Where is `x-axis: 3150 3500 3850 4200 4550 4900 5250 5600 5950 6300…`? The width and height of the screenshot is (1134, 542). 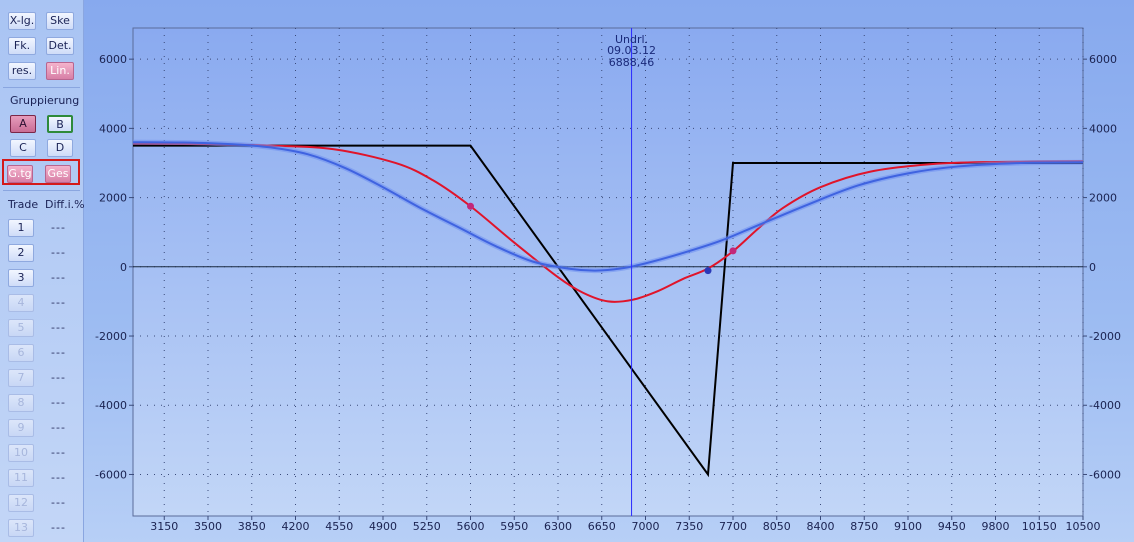
x-axis: 3150 3500 3850 4200 4550 4900 5250 5600 5950 6300… is located at coordinates (625, 524).